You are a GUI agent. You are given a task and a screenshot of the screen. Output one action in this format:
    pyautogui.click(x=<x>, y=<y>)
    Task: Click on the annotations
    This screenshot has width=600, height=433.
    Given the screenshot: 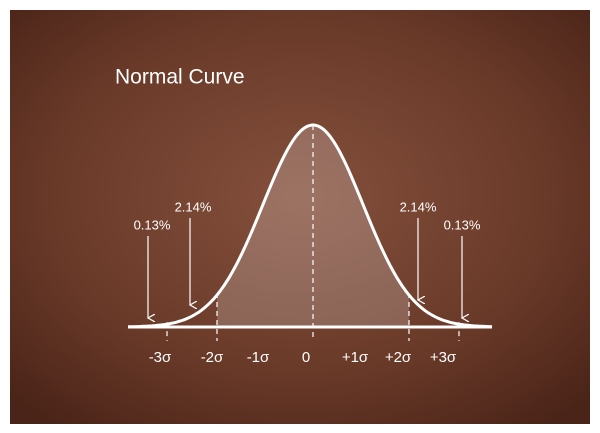 What is the action you would take?
    pyautogui.click(x=305, y=268)
    